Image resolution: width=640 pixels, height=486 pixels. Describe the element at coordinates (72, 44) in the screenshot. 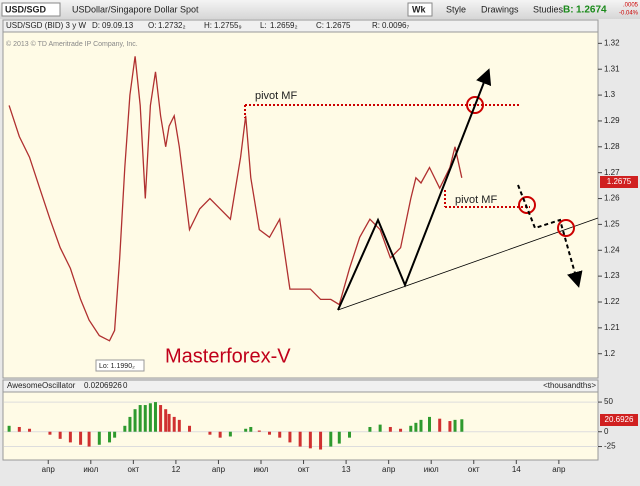

I see `copyright: © 2013 © TD Ameritrade IP Company, Inc.` at that location.